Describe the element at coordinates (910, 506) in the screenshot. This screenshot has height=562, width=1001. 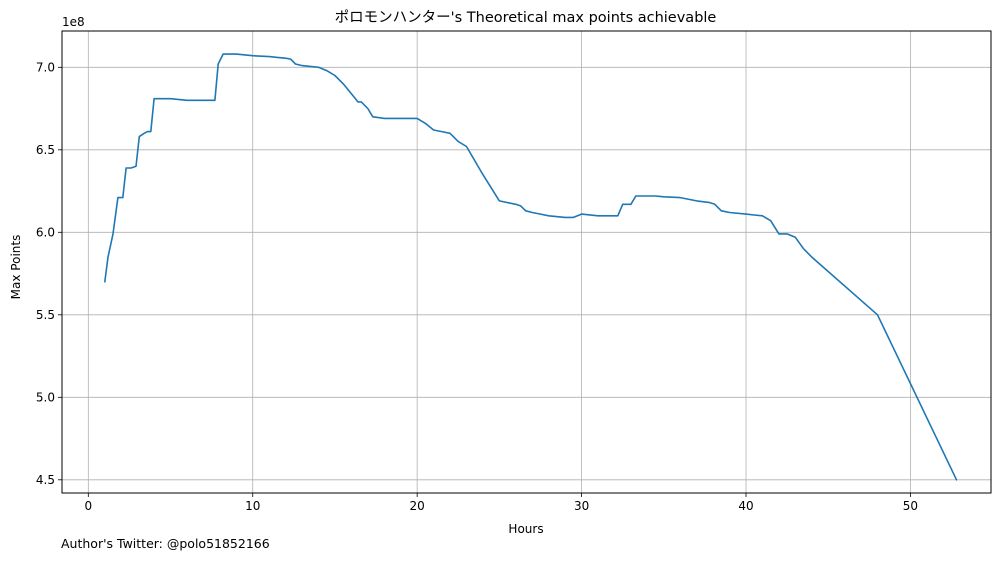
I see `x-tick-label: 50` at that location.